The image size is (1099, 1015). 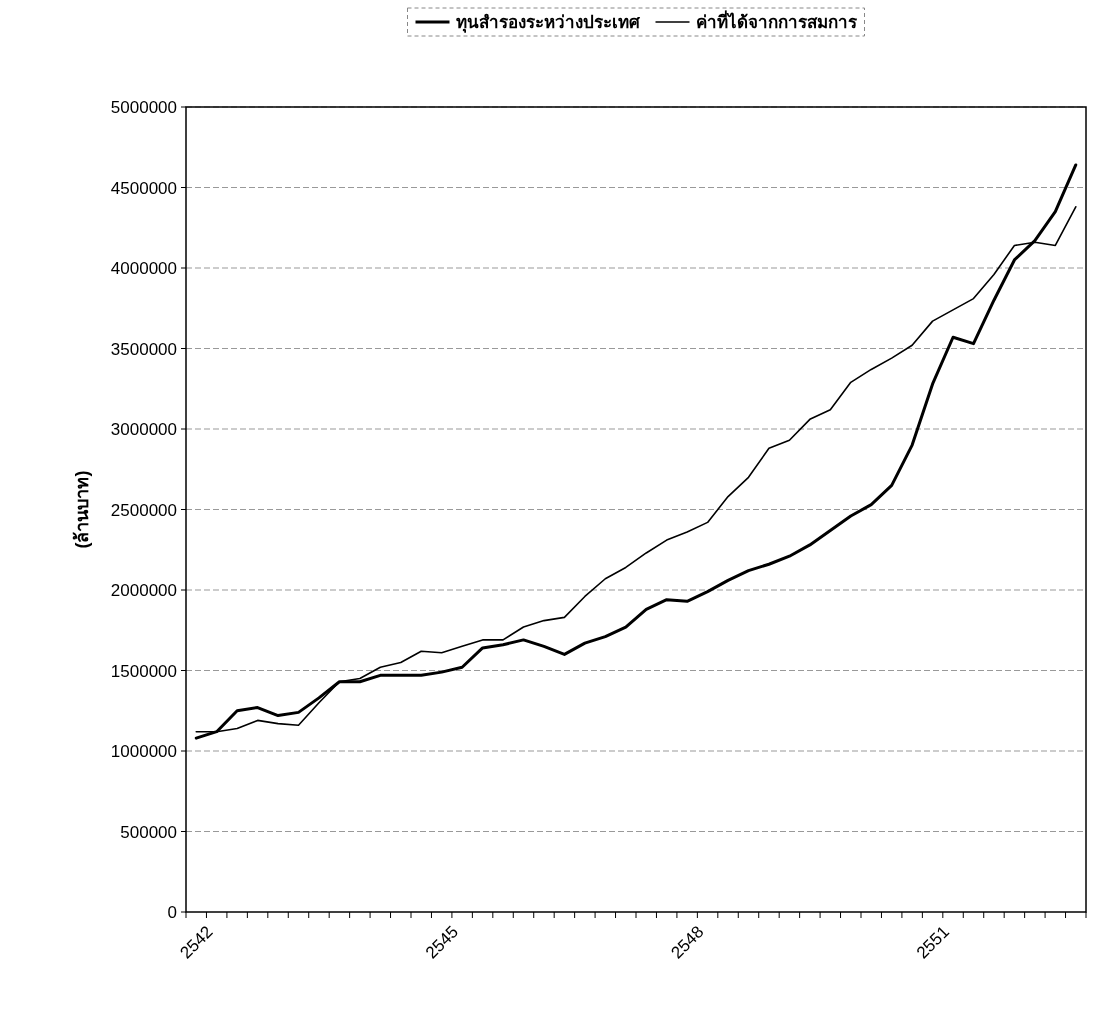 What do you see at coordinates (143, 188) in the screenshot?
I see `y-tick-label: 4500000` at bounding box center [143, 188].